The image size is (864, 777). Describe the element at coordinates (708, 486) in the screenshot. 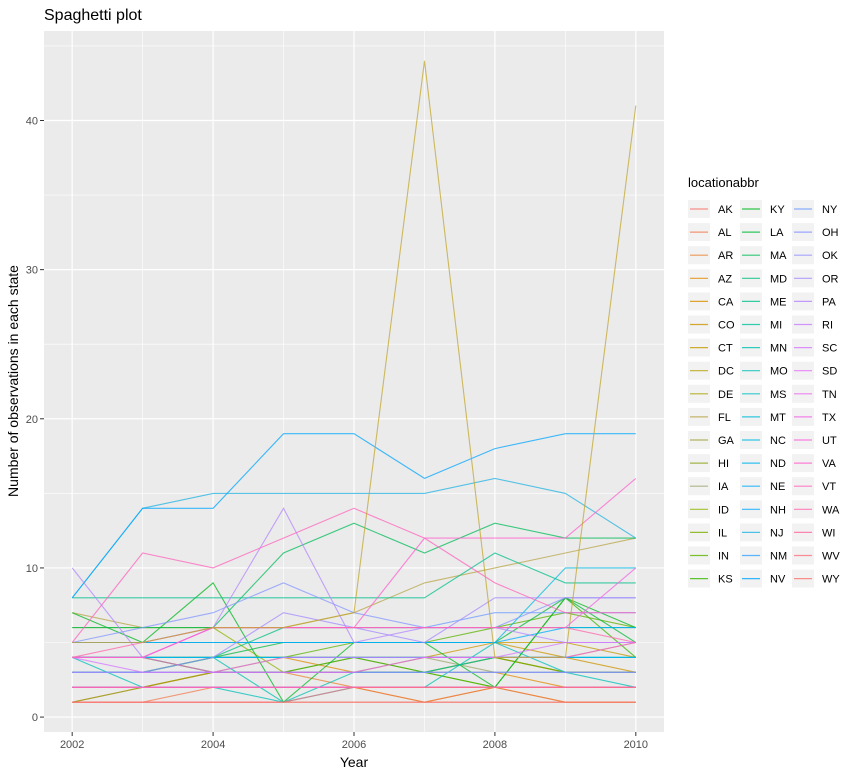

I see `legend-item-ia: IA` at that location.